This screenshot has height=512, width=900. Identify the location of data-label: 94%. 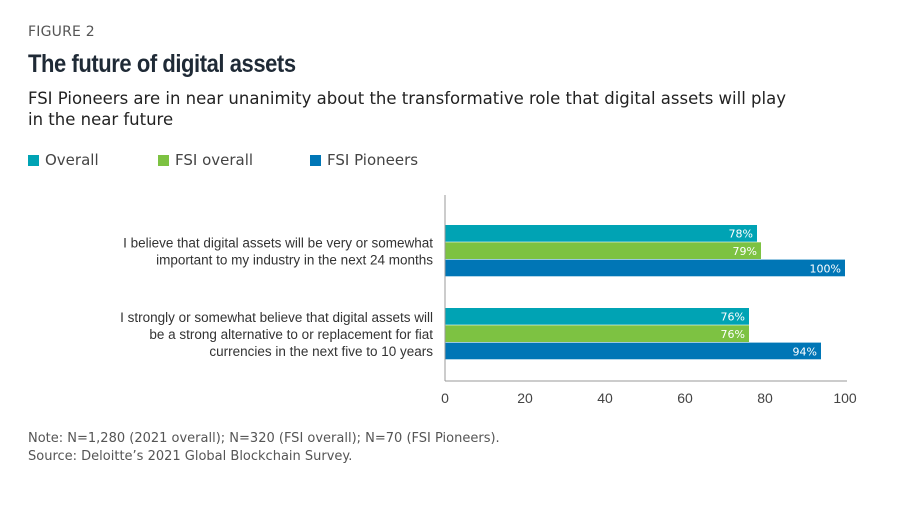
(805, 351).